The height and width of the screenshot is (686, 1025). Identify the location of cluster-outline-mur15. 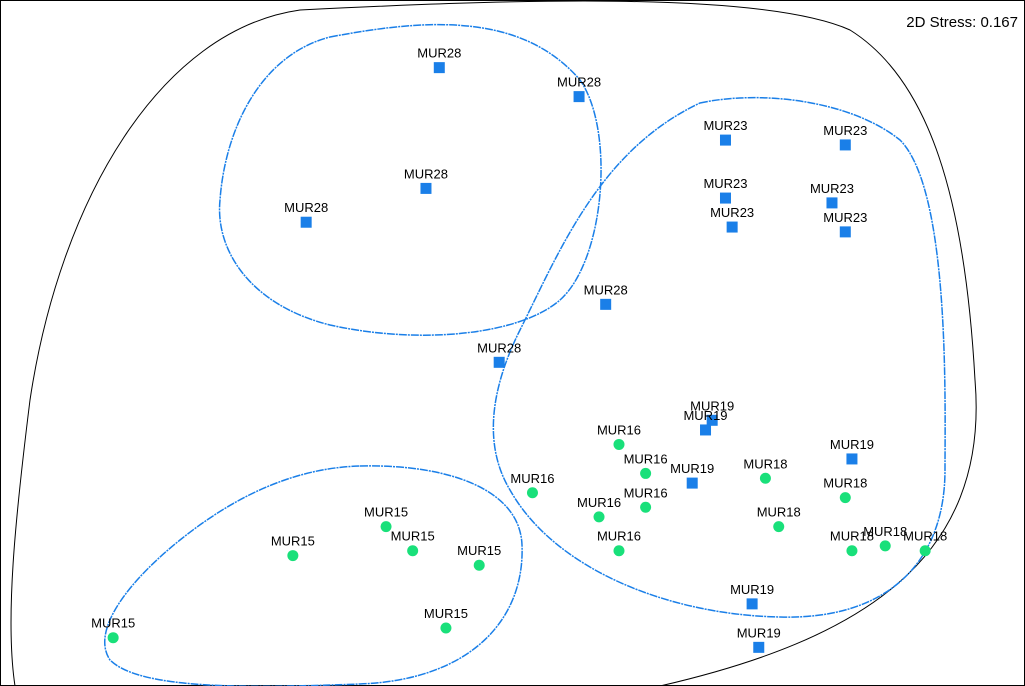
(313, 575).